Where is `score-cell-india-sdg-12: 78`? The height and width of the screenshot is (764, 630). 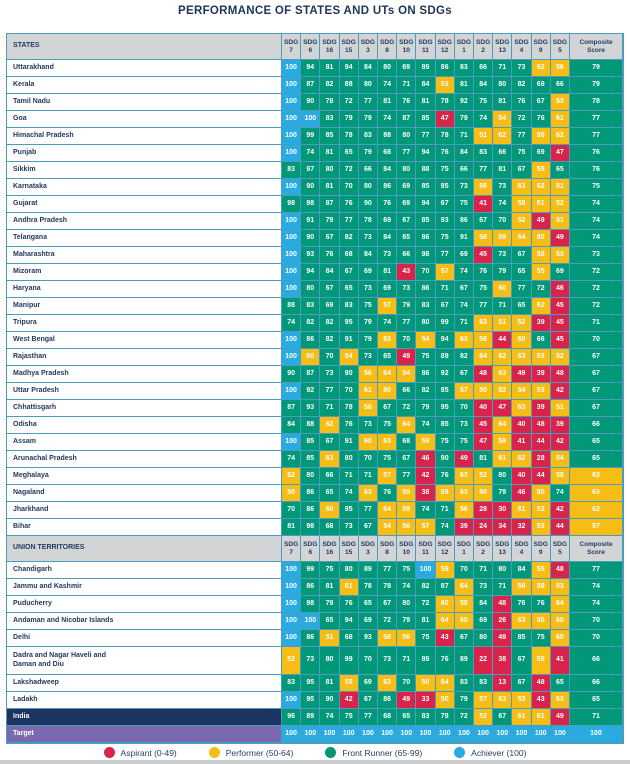 score-cell-india-sdg-12: 78 is located at coordinates (445, 717).